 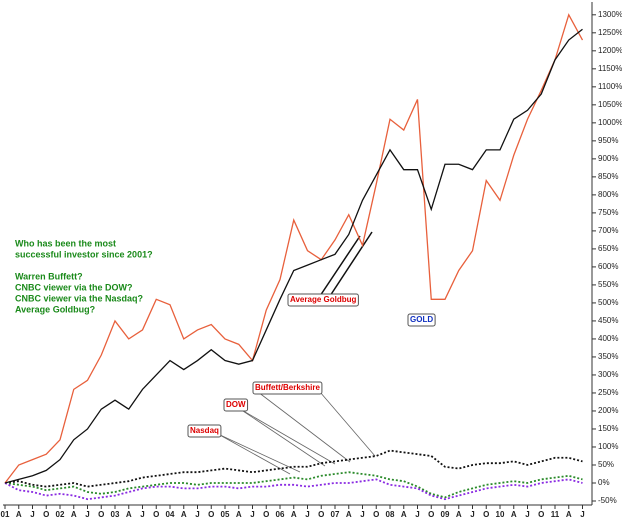 I want to click on y-tick-label: 900%, so click(x=608, y=158).